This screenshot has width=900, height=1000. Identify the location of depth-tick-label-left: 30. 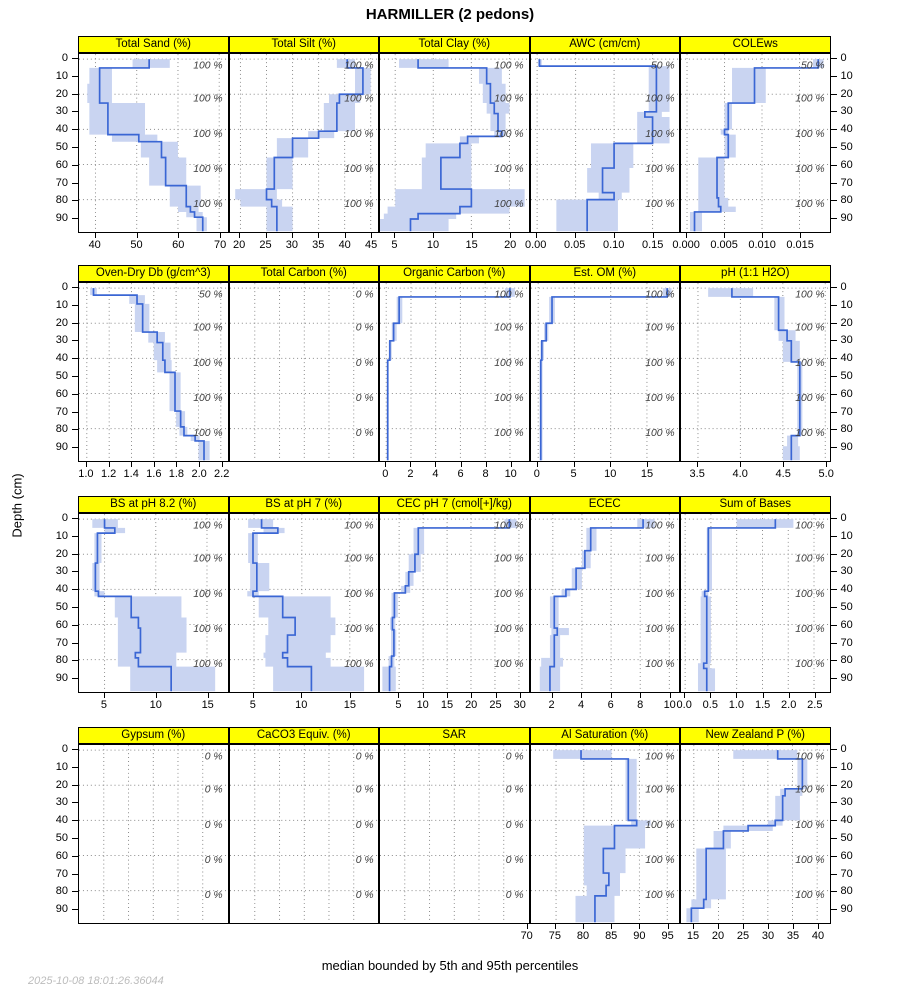
(61, 340).